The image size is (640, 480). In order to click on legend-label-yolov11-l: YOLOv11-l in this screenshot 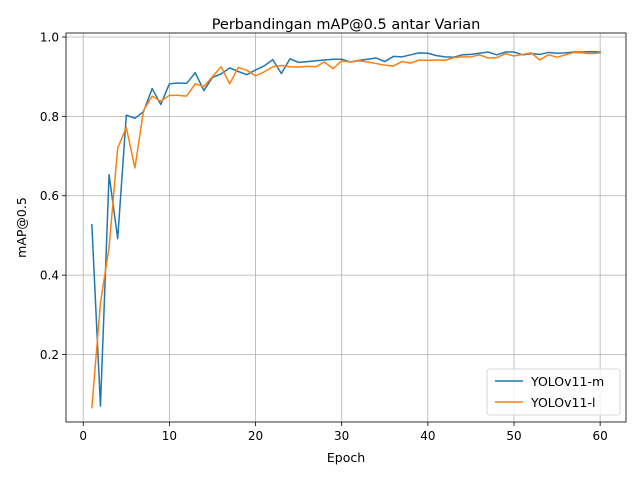, I will do `click(562, 402)`.